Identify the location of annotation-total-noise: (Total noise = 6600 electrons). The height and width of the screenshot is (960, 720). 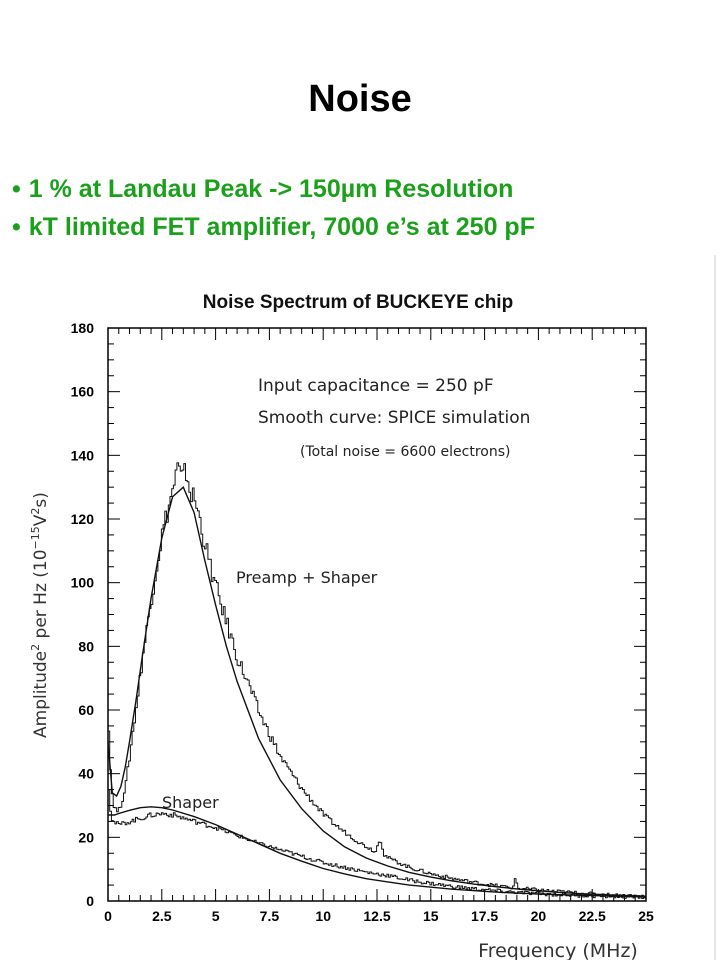
(405, 452).